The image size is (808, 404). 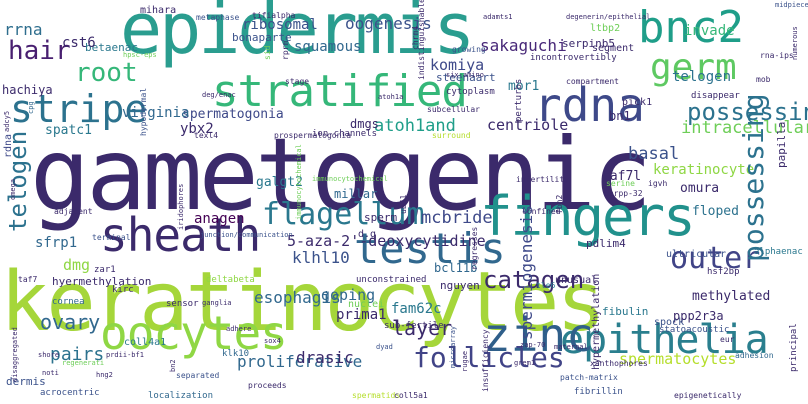 What do you see at coordinates (470, 92) in the screenshot?
I see `word-segment: cytoplasm` at bounding box center [470, 92].